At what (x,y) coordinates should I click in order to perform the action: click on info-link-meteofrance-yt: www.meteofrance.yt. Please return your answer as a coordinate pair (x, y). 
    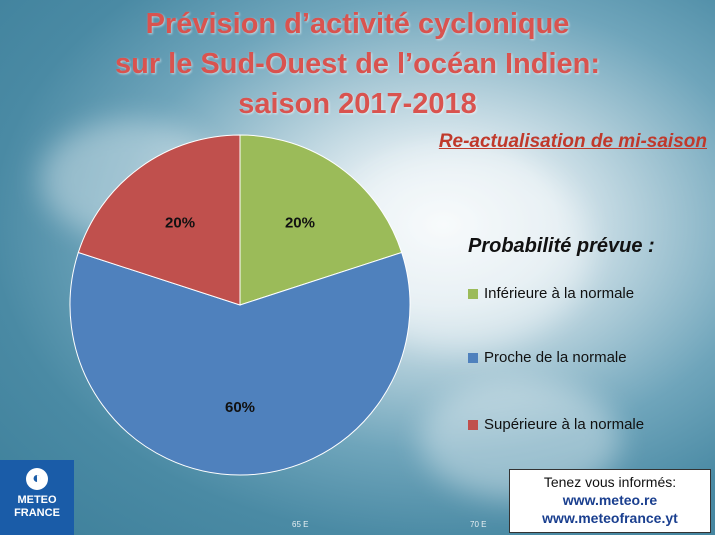
    Looking at the image, I should click on (610, 518).